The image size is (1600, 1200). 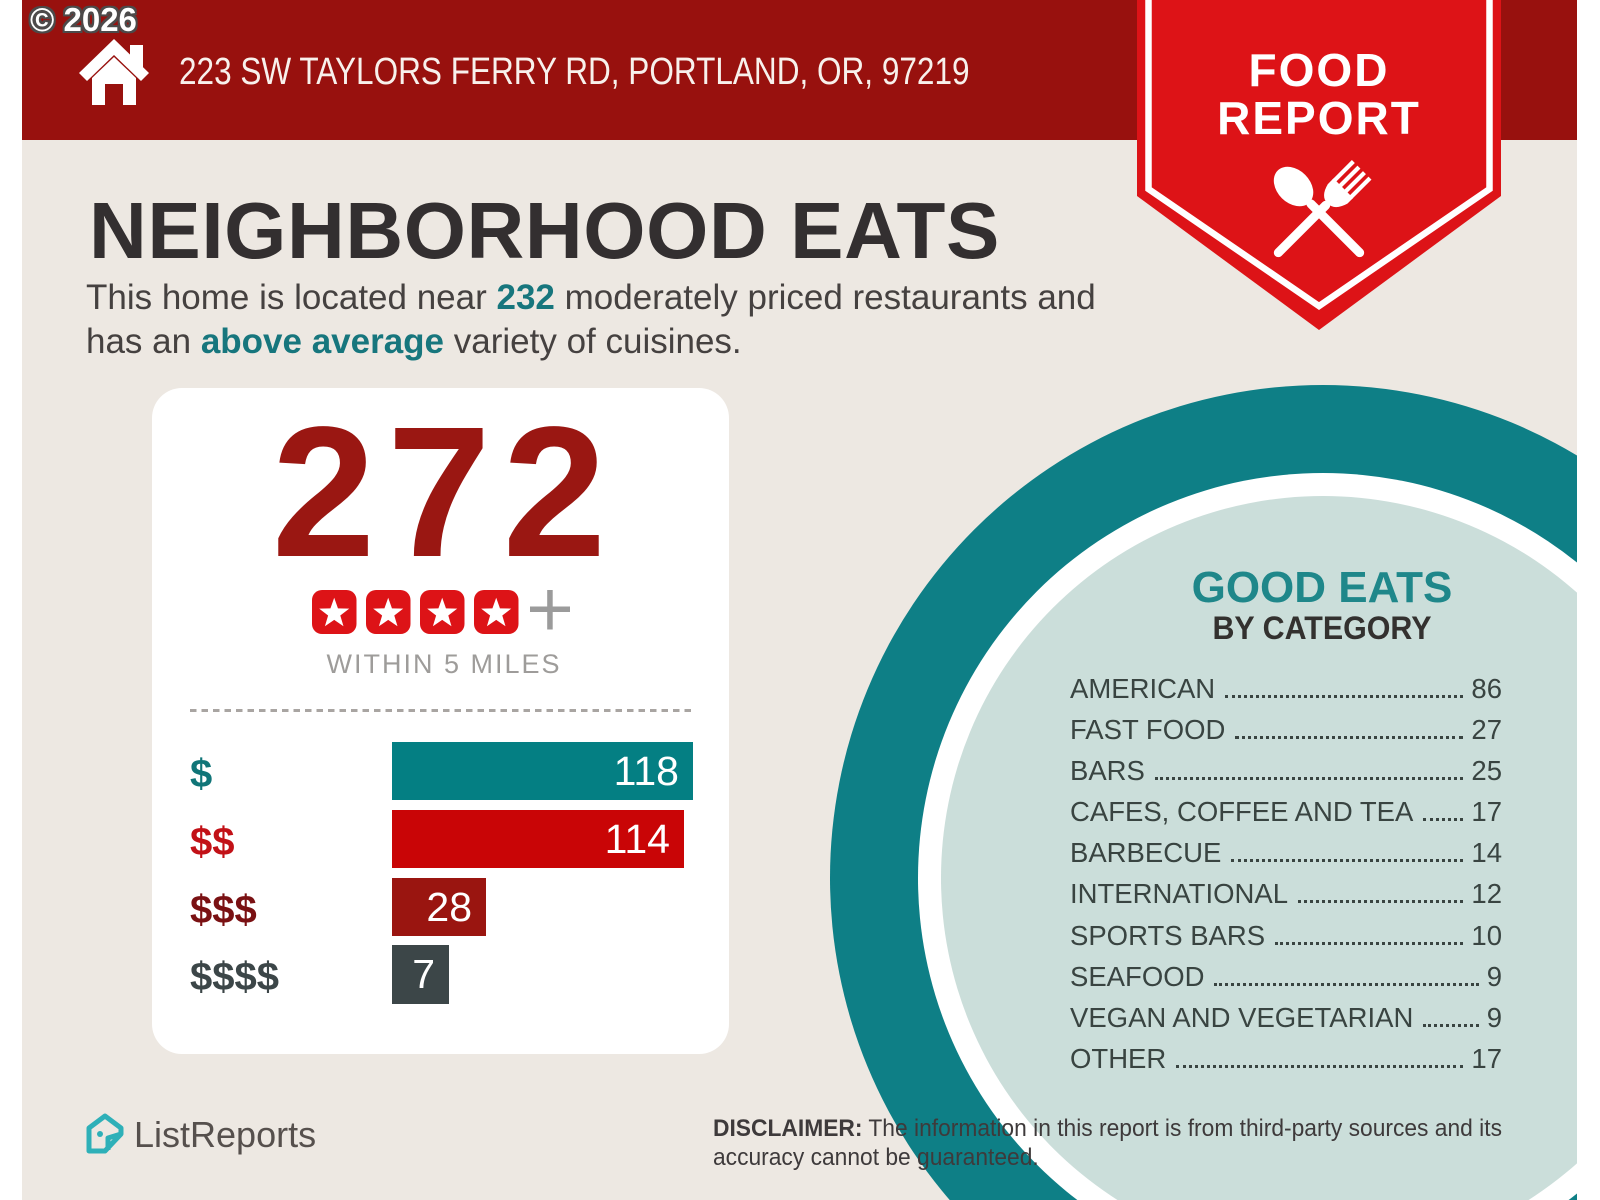 I want to click on svg-text: REPORT, so click(x=1319, y=118).